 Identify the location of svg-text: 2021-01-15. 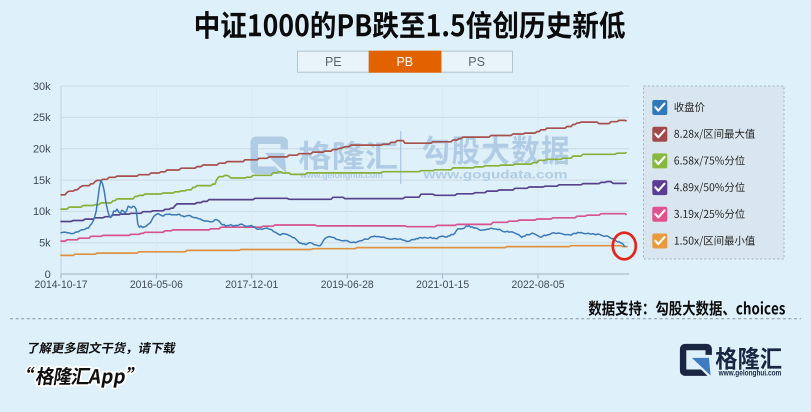
(442, 285).